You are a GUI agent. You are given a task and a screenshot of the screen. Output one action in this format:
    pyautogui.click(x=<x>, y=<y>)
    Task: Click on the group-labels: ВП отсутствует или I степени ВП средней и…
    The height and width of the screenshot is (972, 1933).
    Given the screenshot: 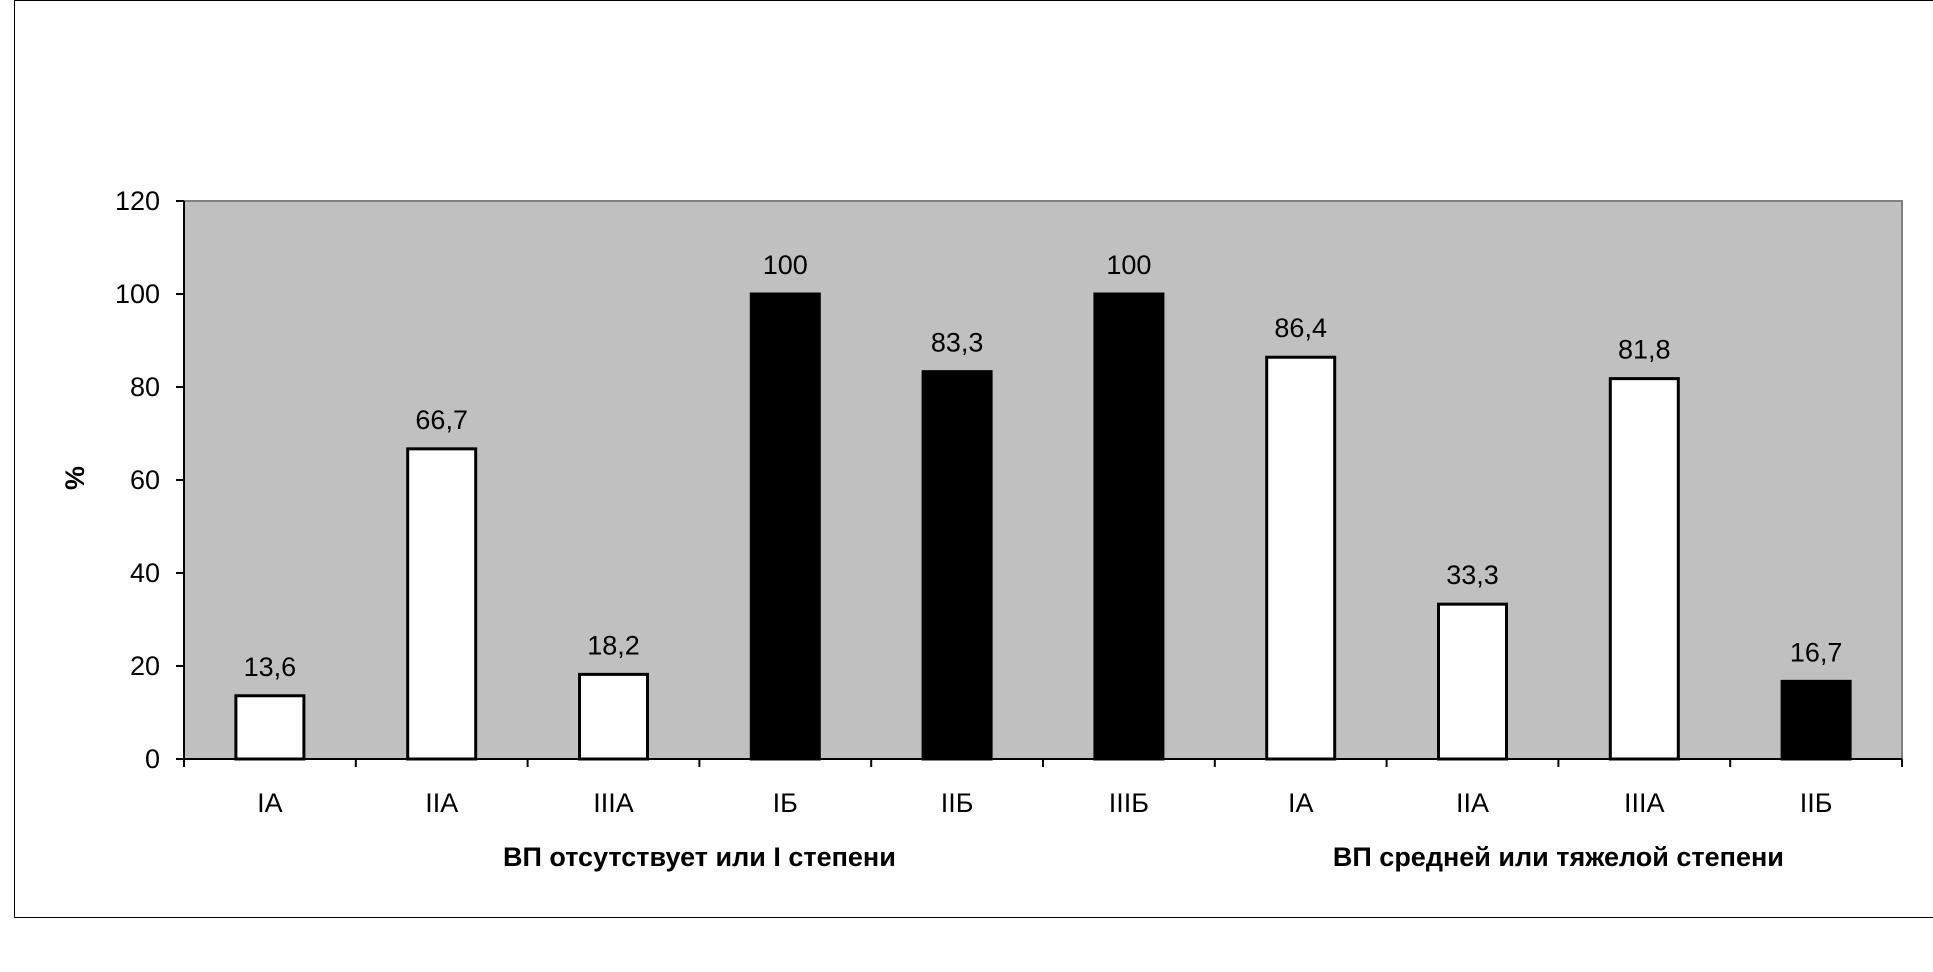 What is the action you would take?
    pyautogui.click(x=1143, y=857)
    